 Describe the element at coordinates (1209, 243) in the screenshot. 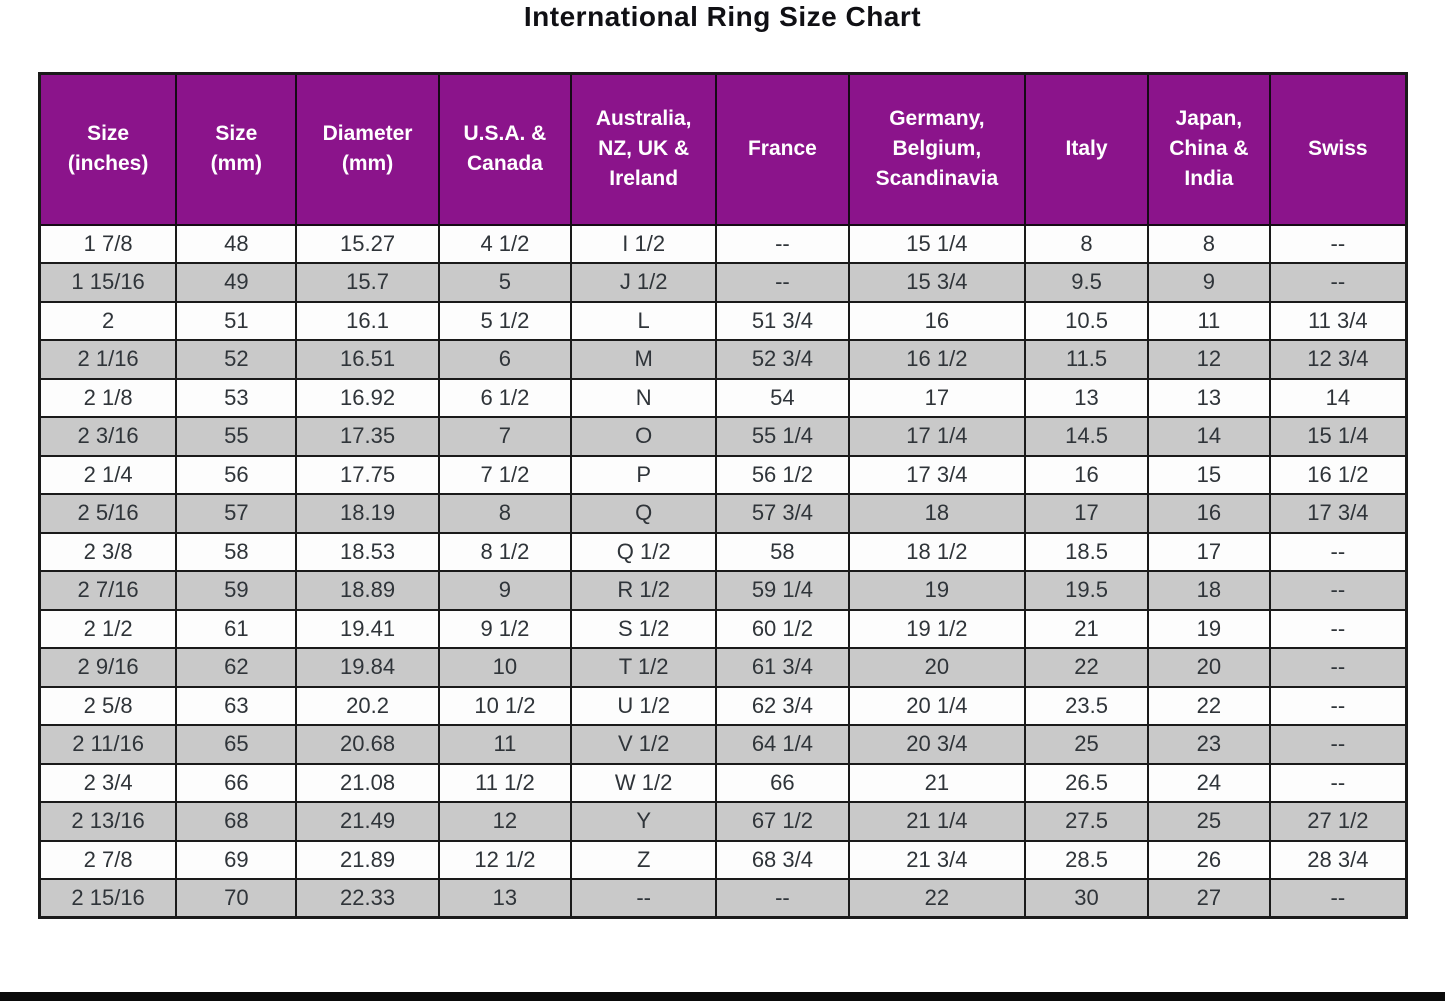

I see `table-cell: 8` at that location.